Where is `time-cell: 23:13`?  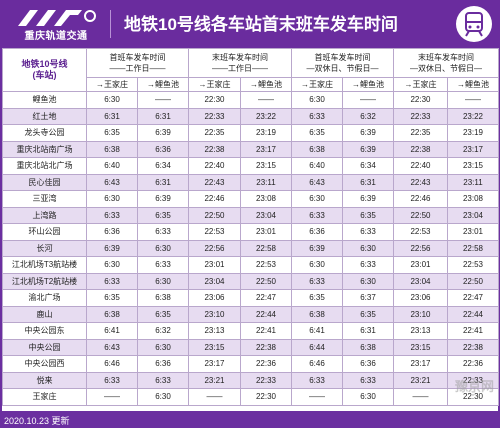 time-cell: 23:13 is located at coordinates (214, 331).